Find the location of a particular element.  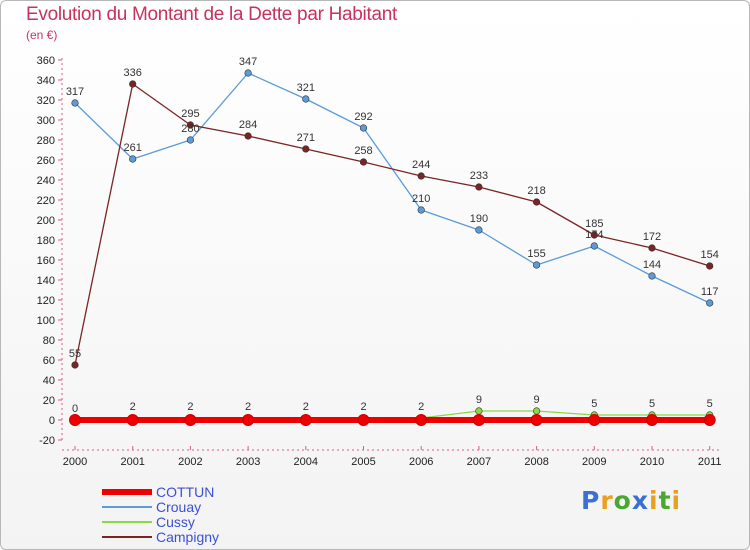

data-label-campigny: 185 is located at coordinates (594, 224).